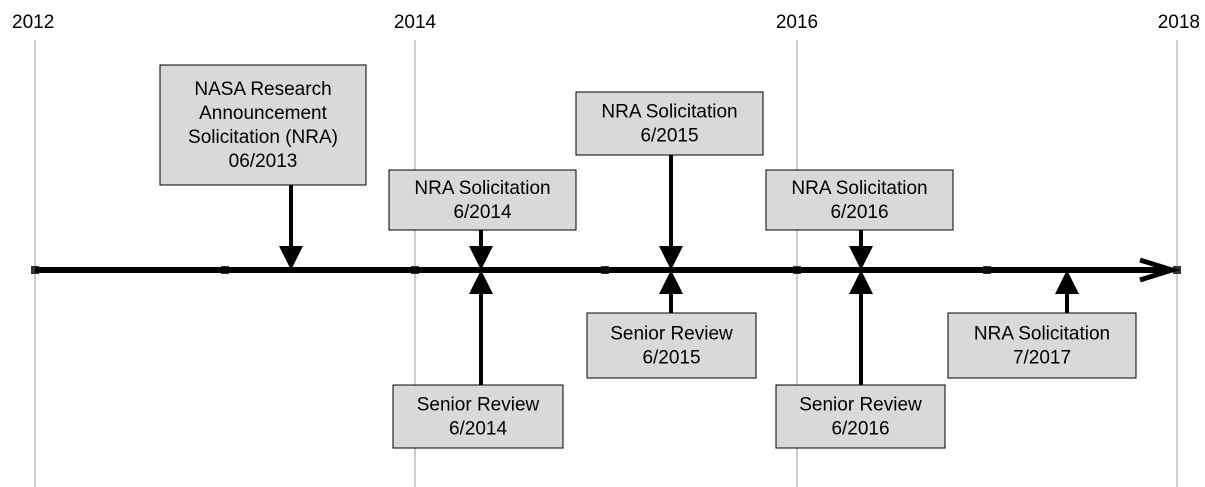  I want to click on event-label: 7/2017, so click(1042, 358).